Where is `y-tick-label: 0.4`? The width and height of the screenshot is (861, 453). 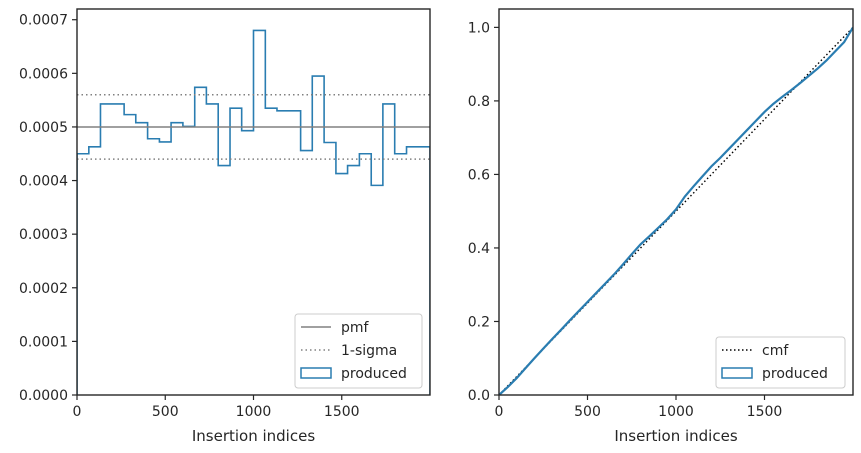 y-tick-label: 0.4 is located at coordinates (479, 249).